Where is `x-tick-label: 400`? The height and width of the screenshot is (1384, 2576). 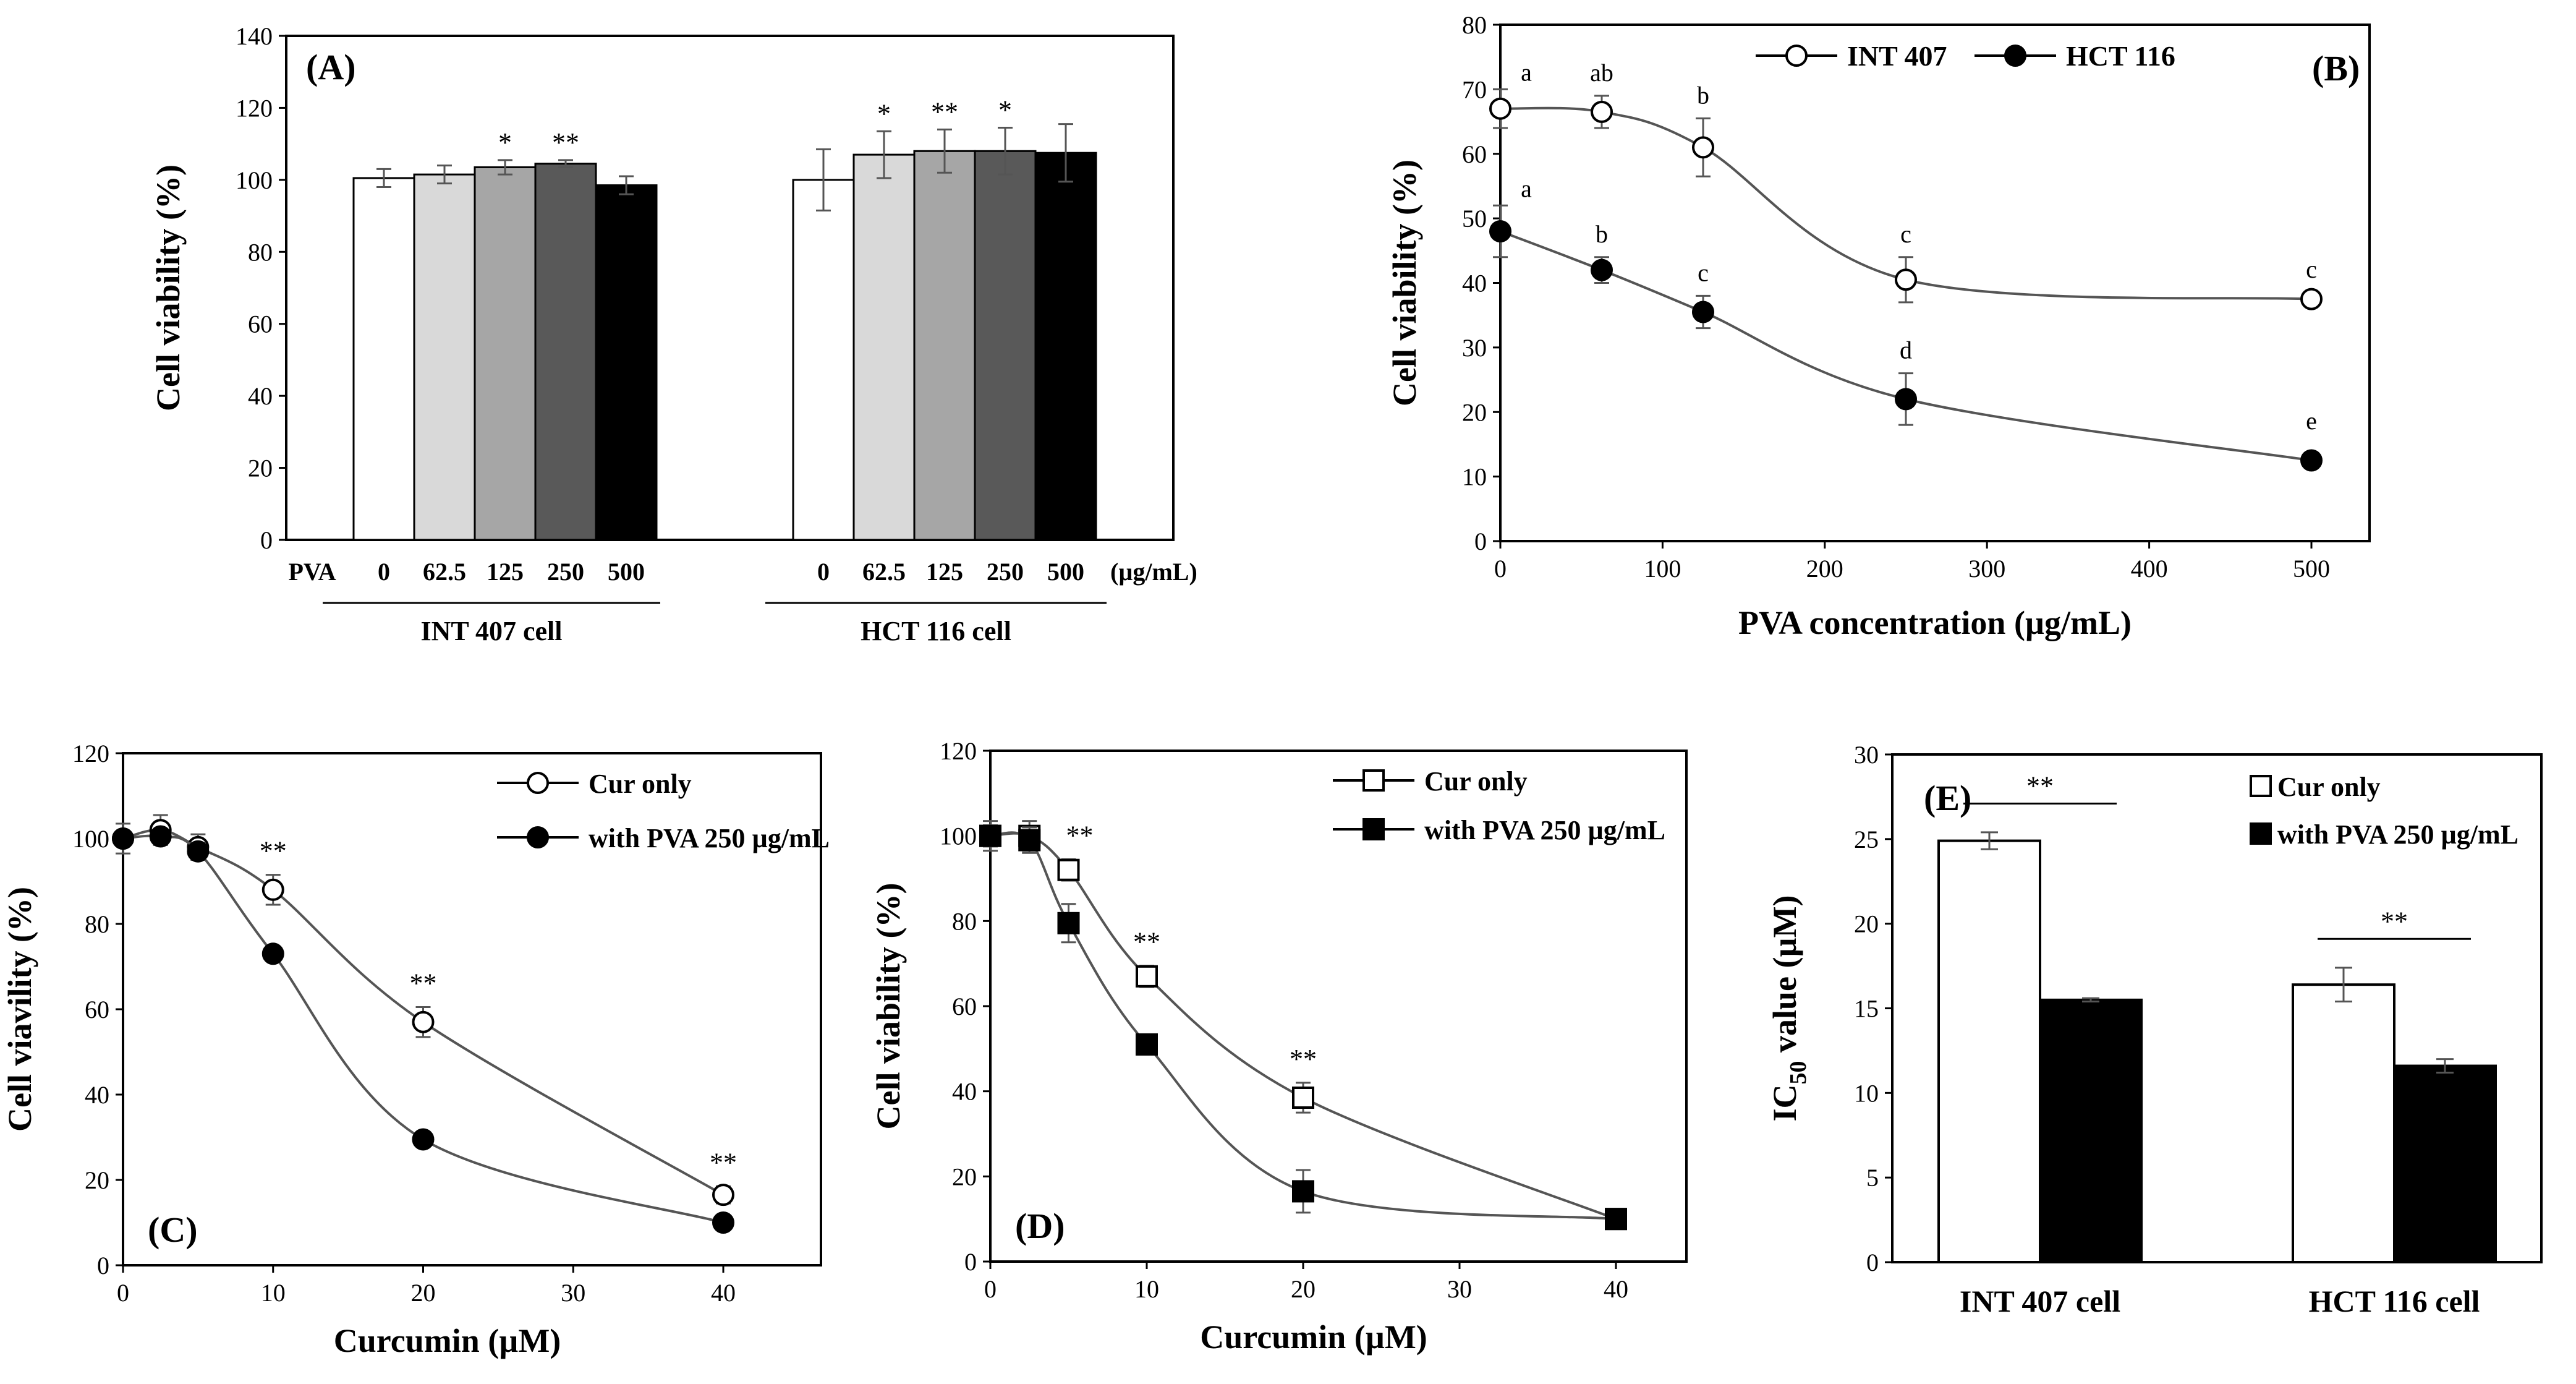
x-tick-label: 400 is located at coordinates (2149, 569).